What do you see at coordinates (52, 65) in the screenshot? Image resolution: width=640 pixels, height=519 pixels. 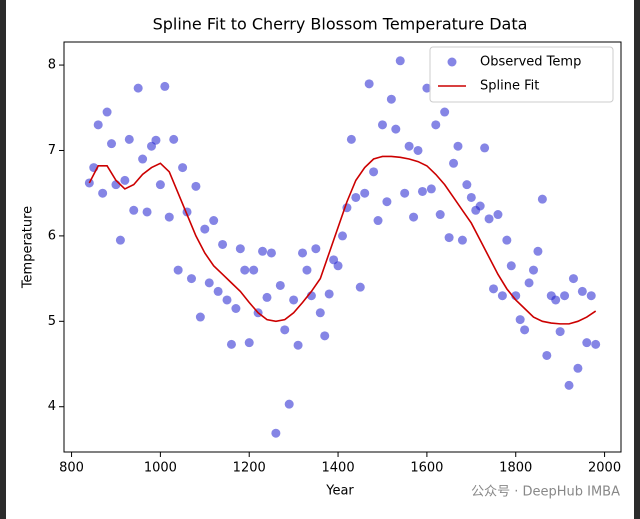 I see `y-tick-label: 8` at bounding box center [52, 65].